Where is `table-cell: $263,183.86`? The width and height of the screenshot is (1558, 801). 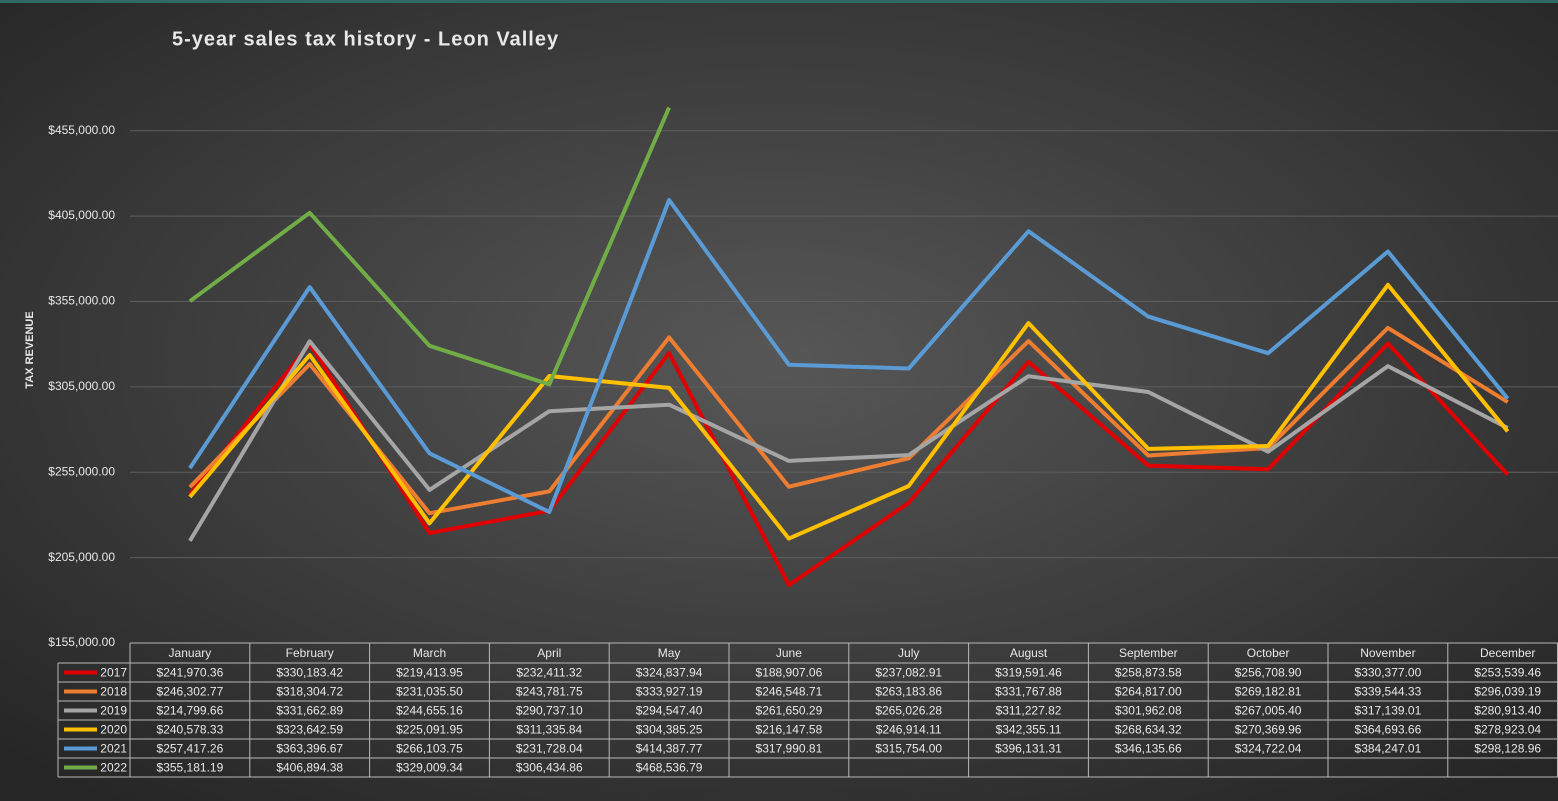 table-cell: $263,183.86 is located at coordinates (908, 692).